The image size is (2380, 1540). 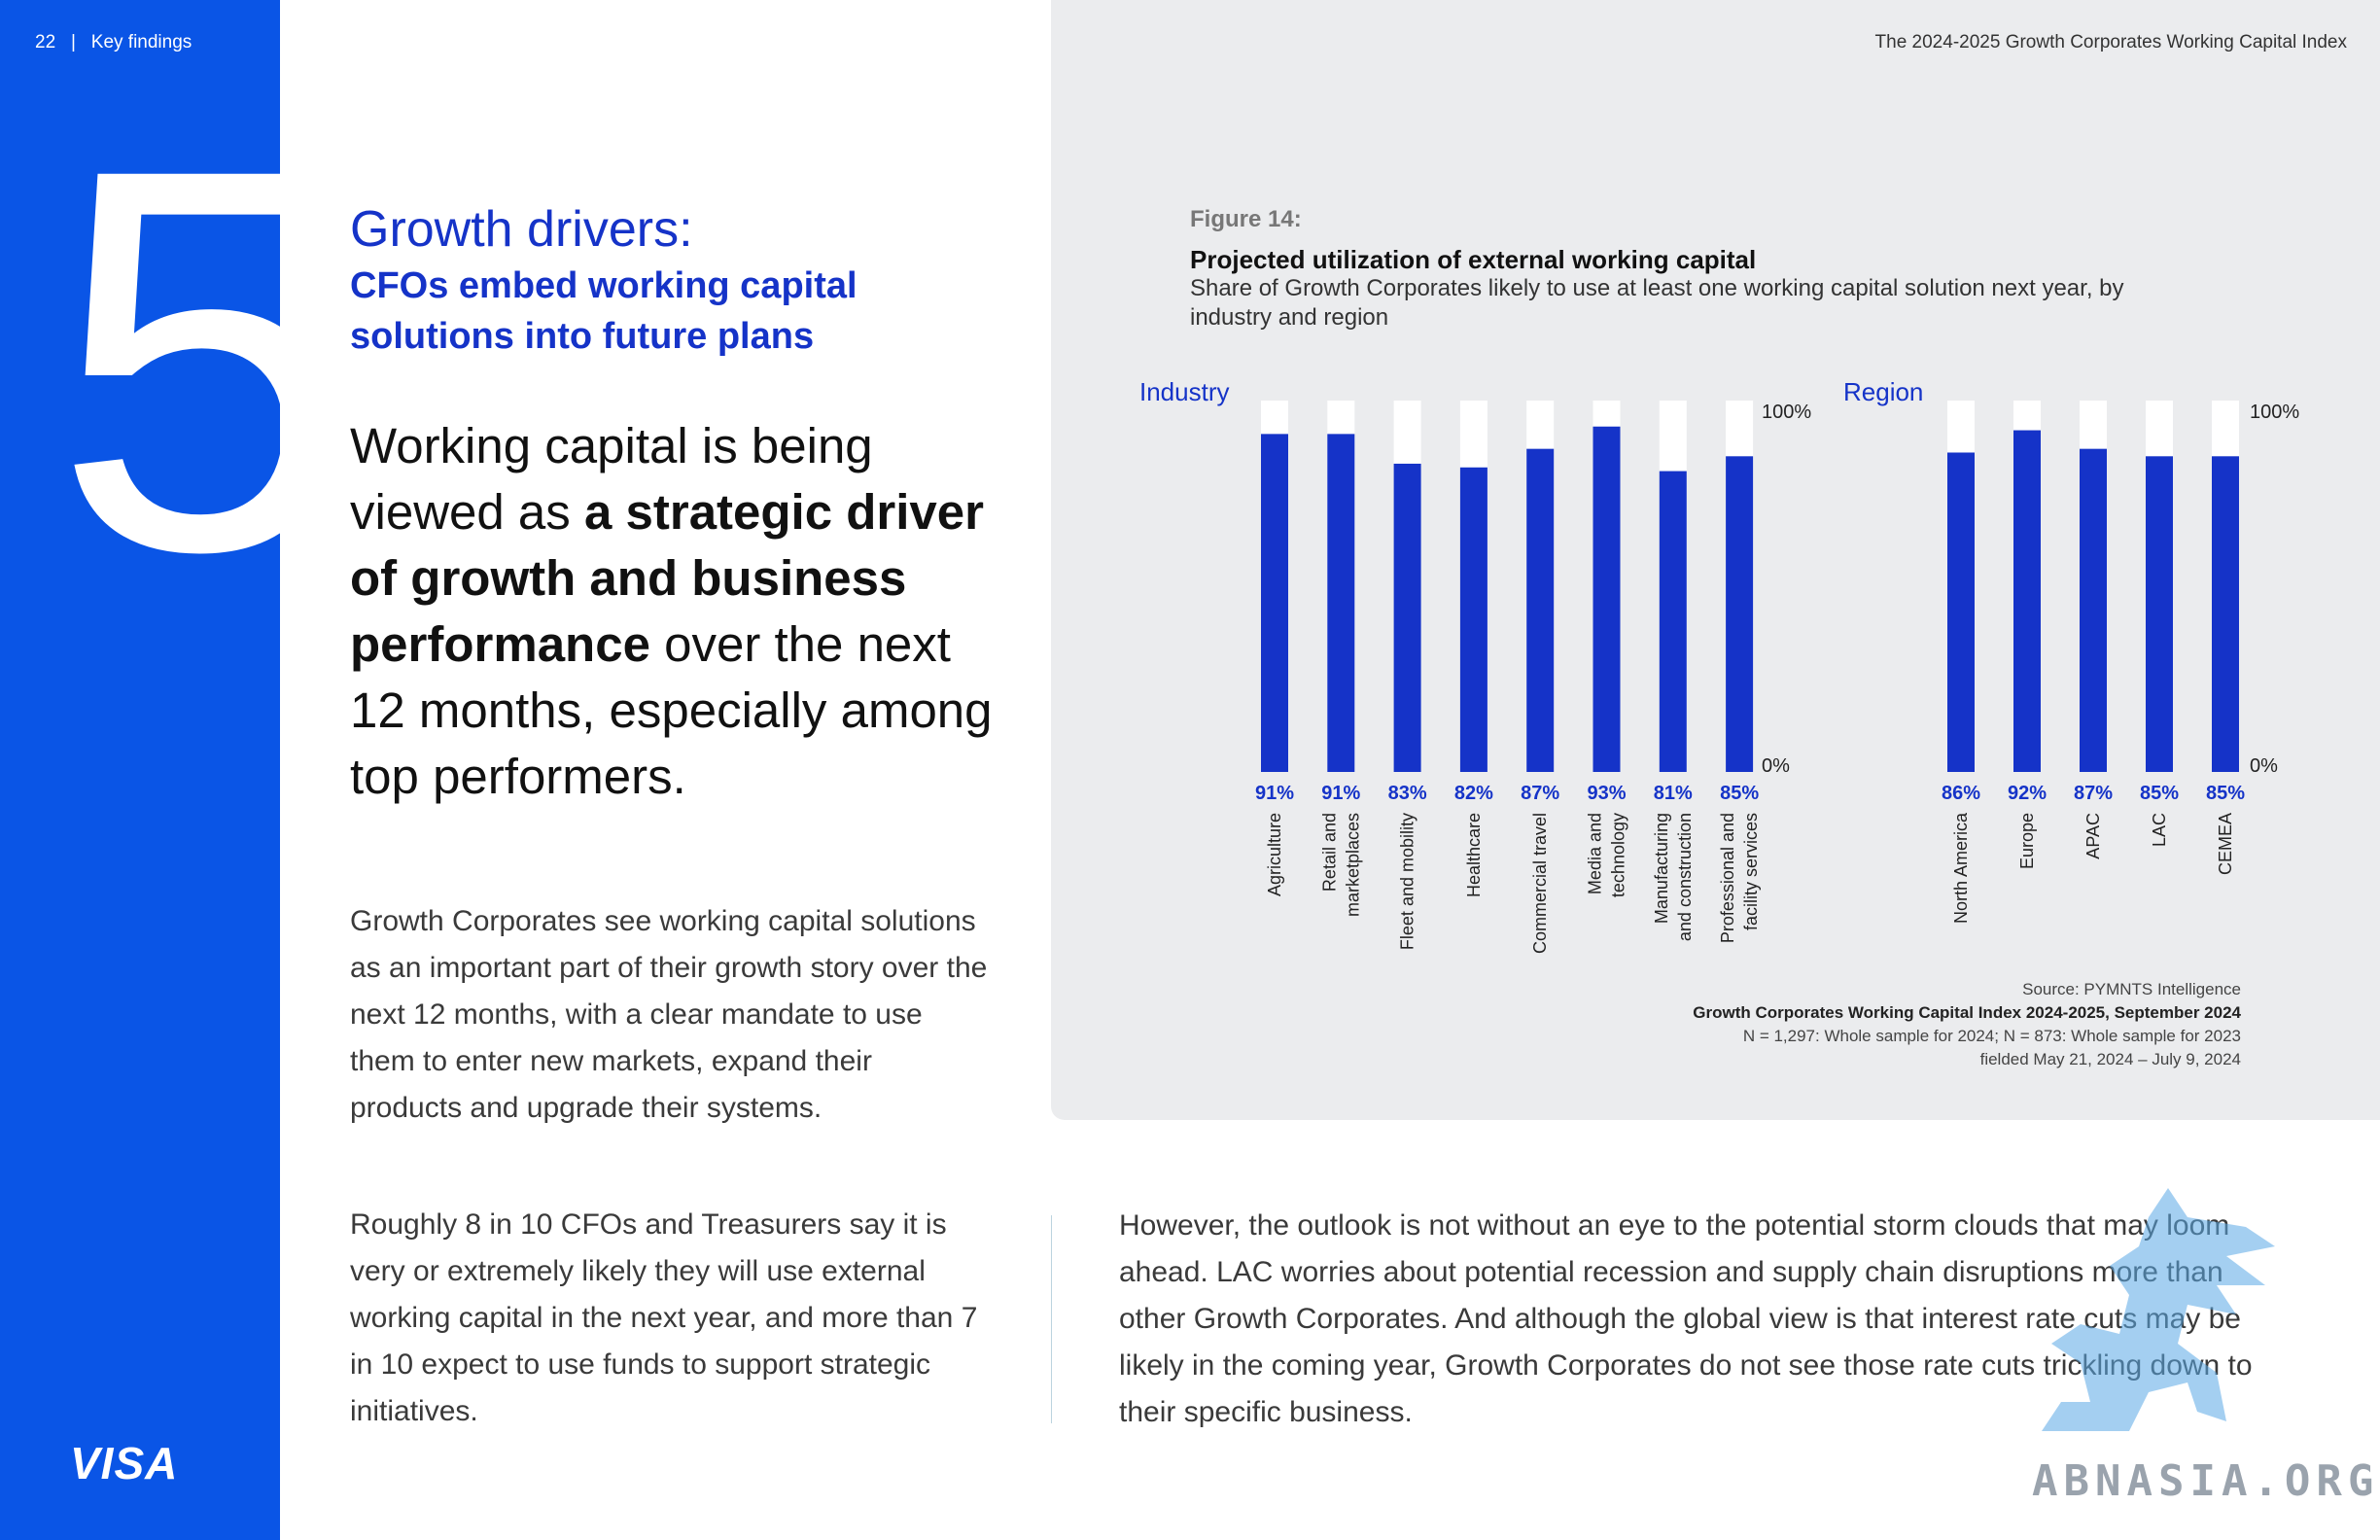 I want to click on data-label: 93%, so click(x=1606, y=793).